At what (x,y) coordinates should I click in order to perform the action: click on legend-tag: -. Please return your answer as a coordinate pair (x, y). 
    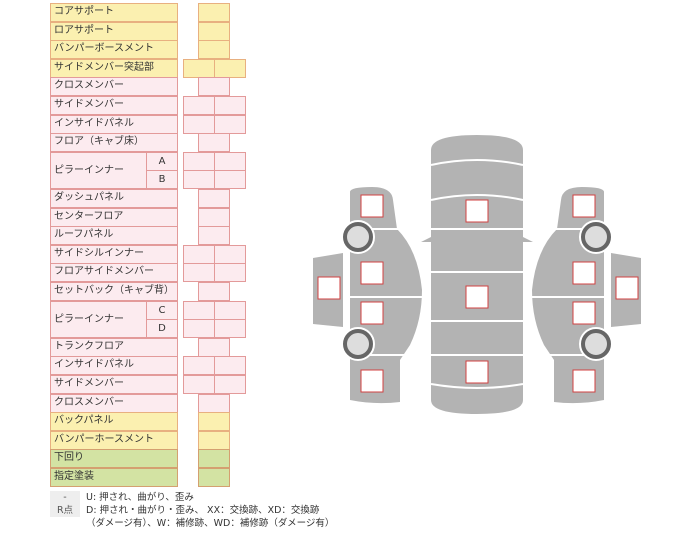
    Looking at the image, I should click on (65, 497).